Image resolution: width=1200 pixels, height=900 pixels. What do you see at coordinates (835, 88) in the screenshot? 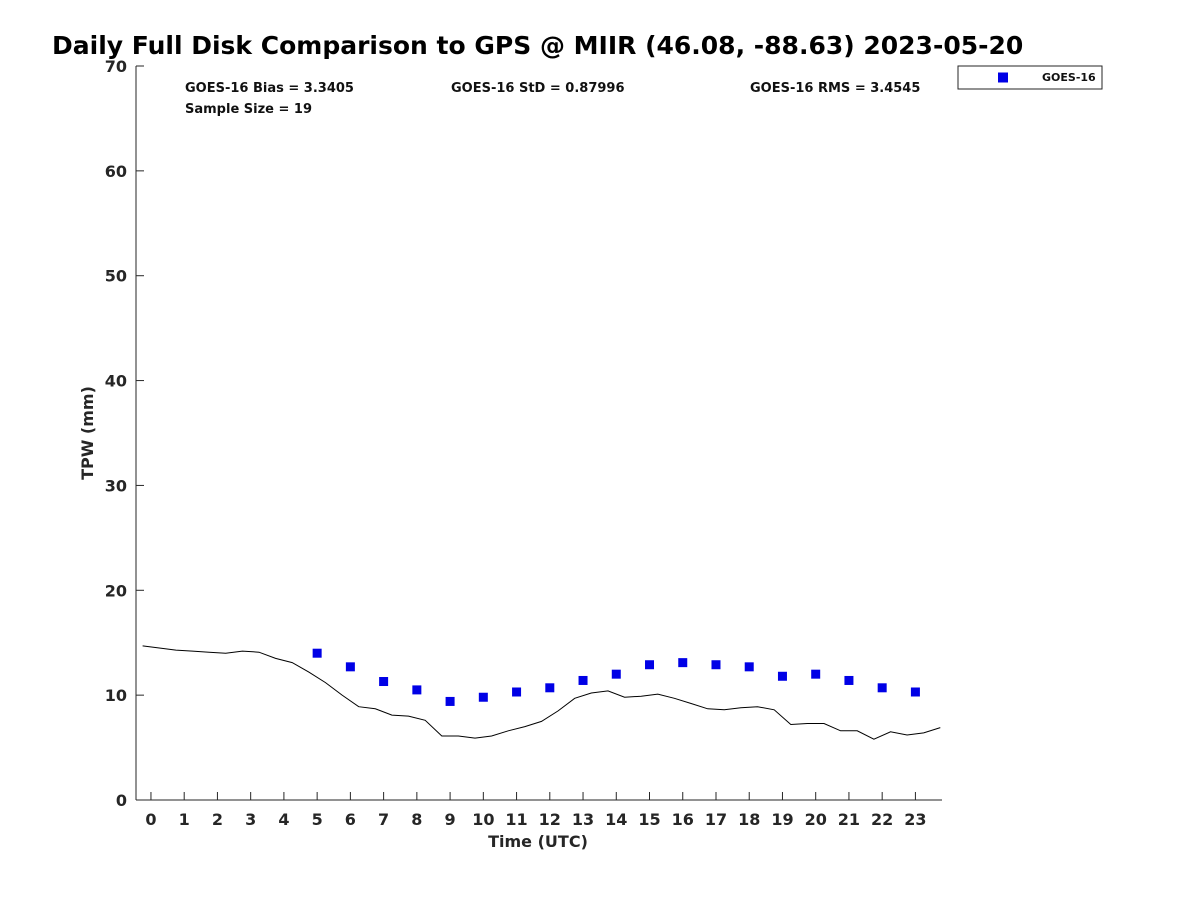
I see `rms-stat: GOES-16 RMS = 3.4545` at bounding box center [835, 88].